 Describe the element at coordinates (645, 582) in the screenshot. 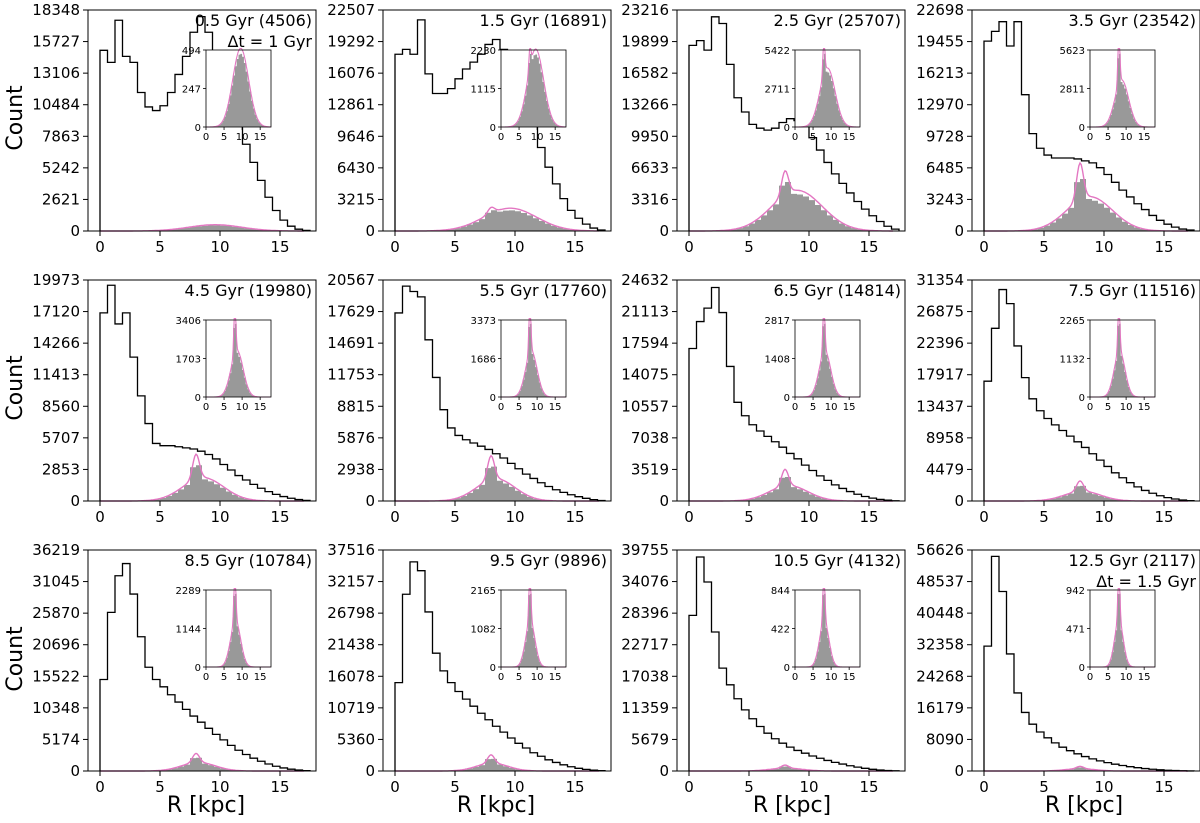

I see `y-tick-label: 34076` at that location.